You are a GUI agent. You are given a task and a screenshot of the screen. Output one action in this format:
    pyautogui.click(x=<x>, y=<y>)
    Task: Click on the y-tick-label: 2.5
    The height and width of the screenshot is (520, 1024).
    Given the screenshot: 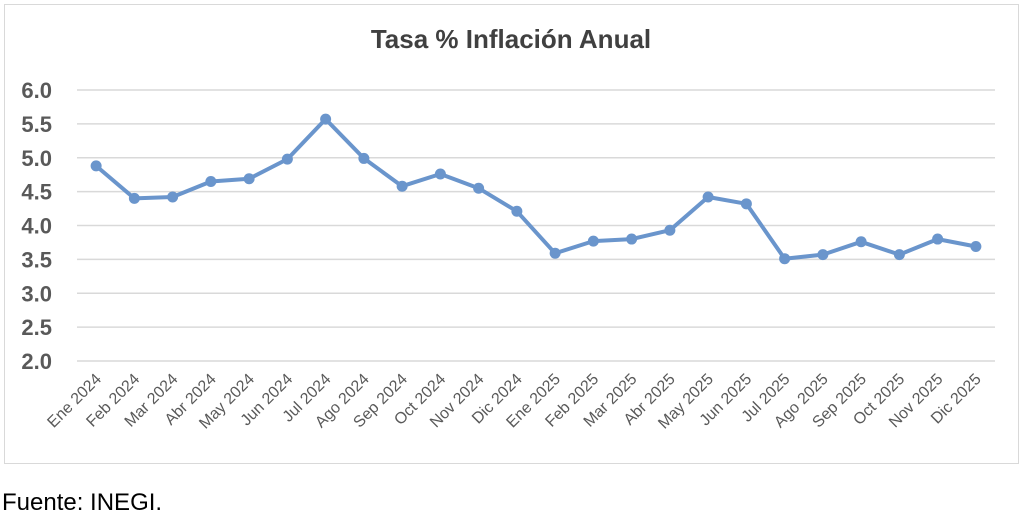 What is the action you would take?
    pyautogui.click(x=36, y=327)
    